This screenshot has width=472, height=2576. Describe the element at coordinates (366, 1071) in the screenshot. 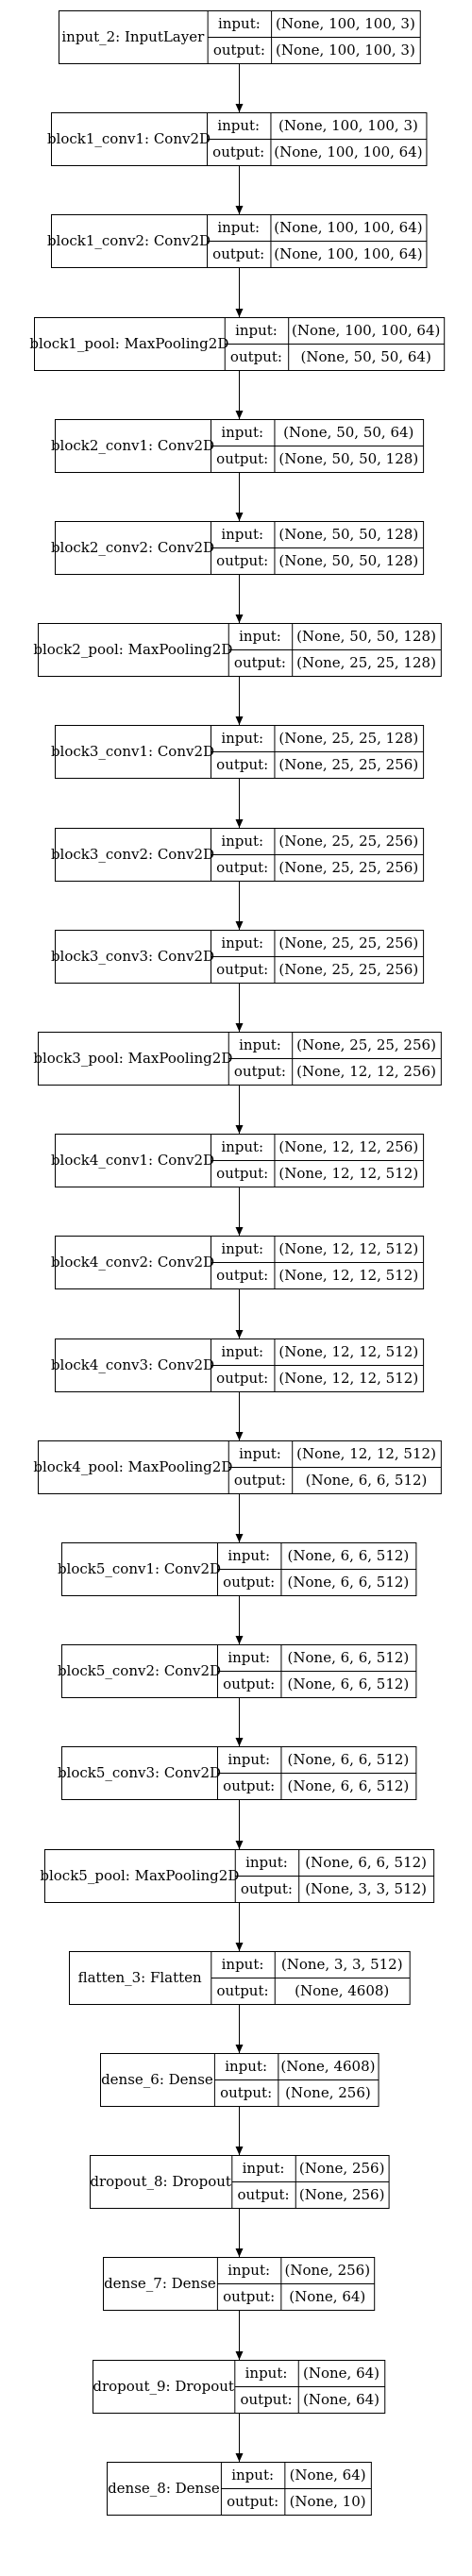

I see `output-shape: (None, 12, 12, 256)` at that location.